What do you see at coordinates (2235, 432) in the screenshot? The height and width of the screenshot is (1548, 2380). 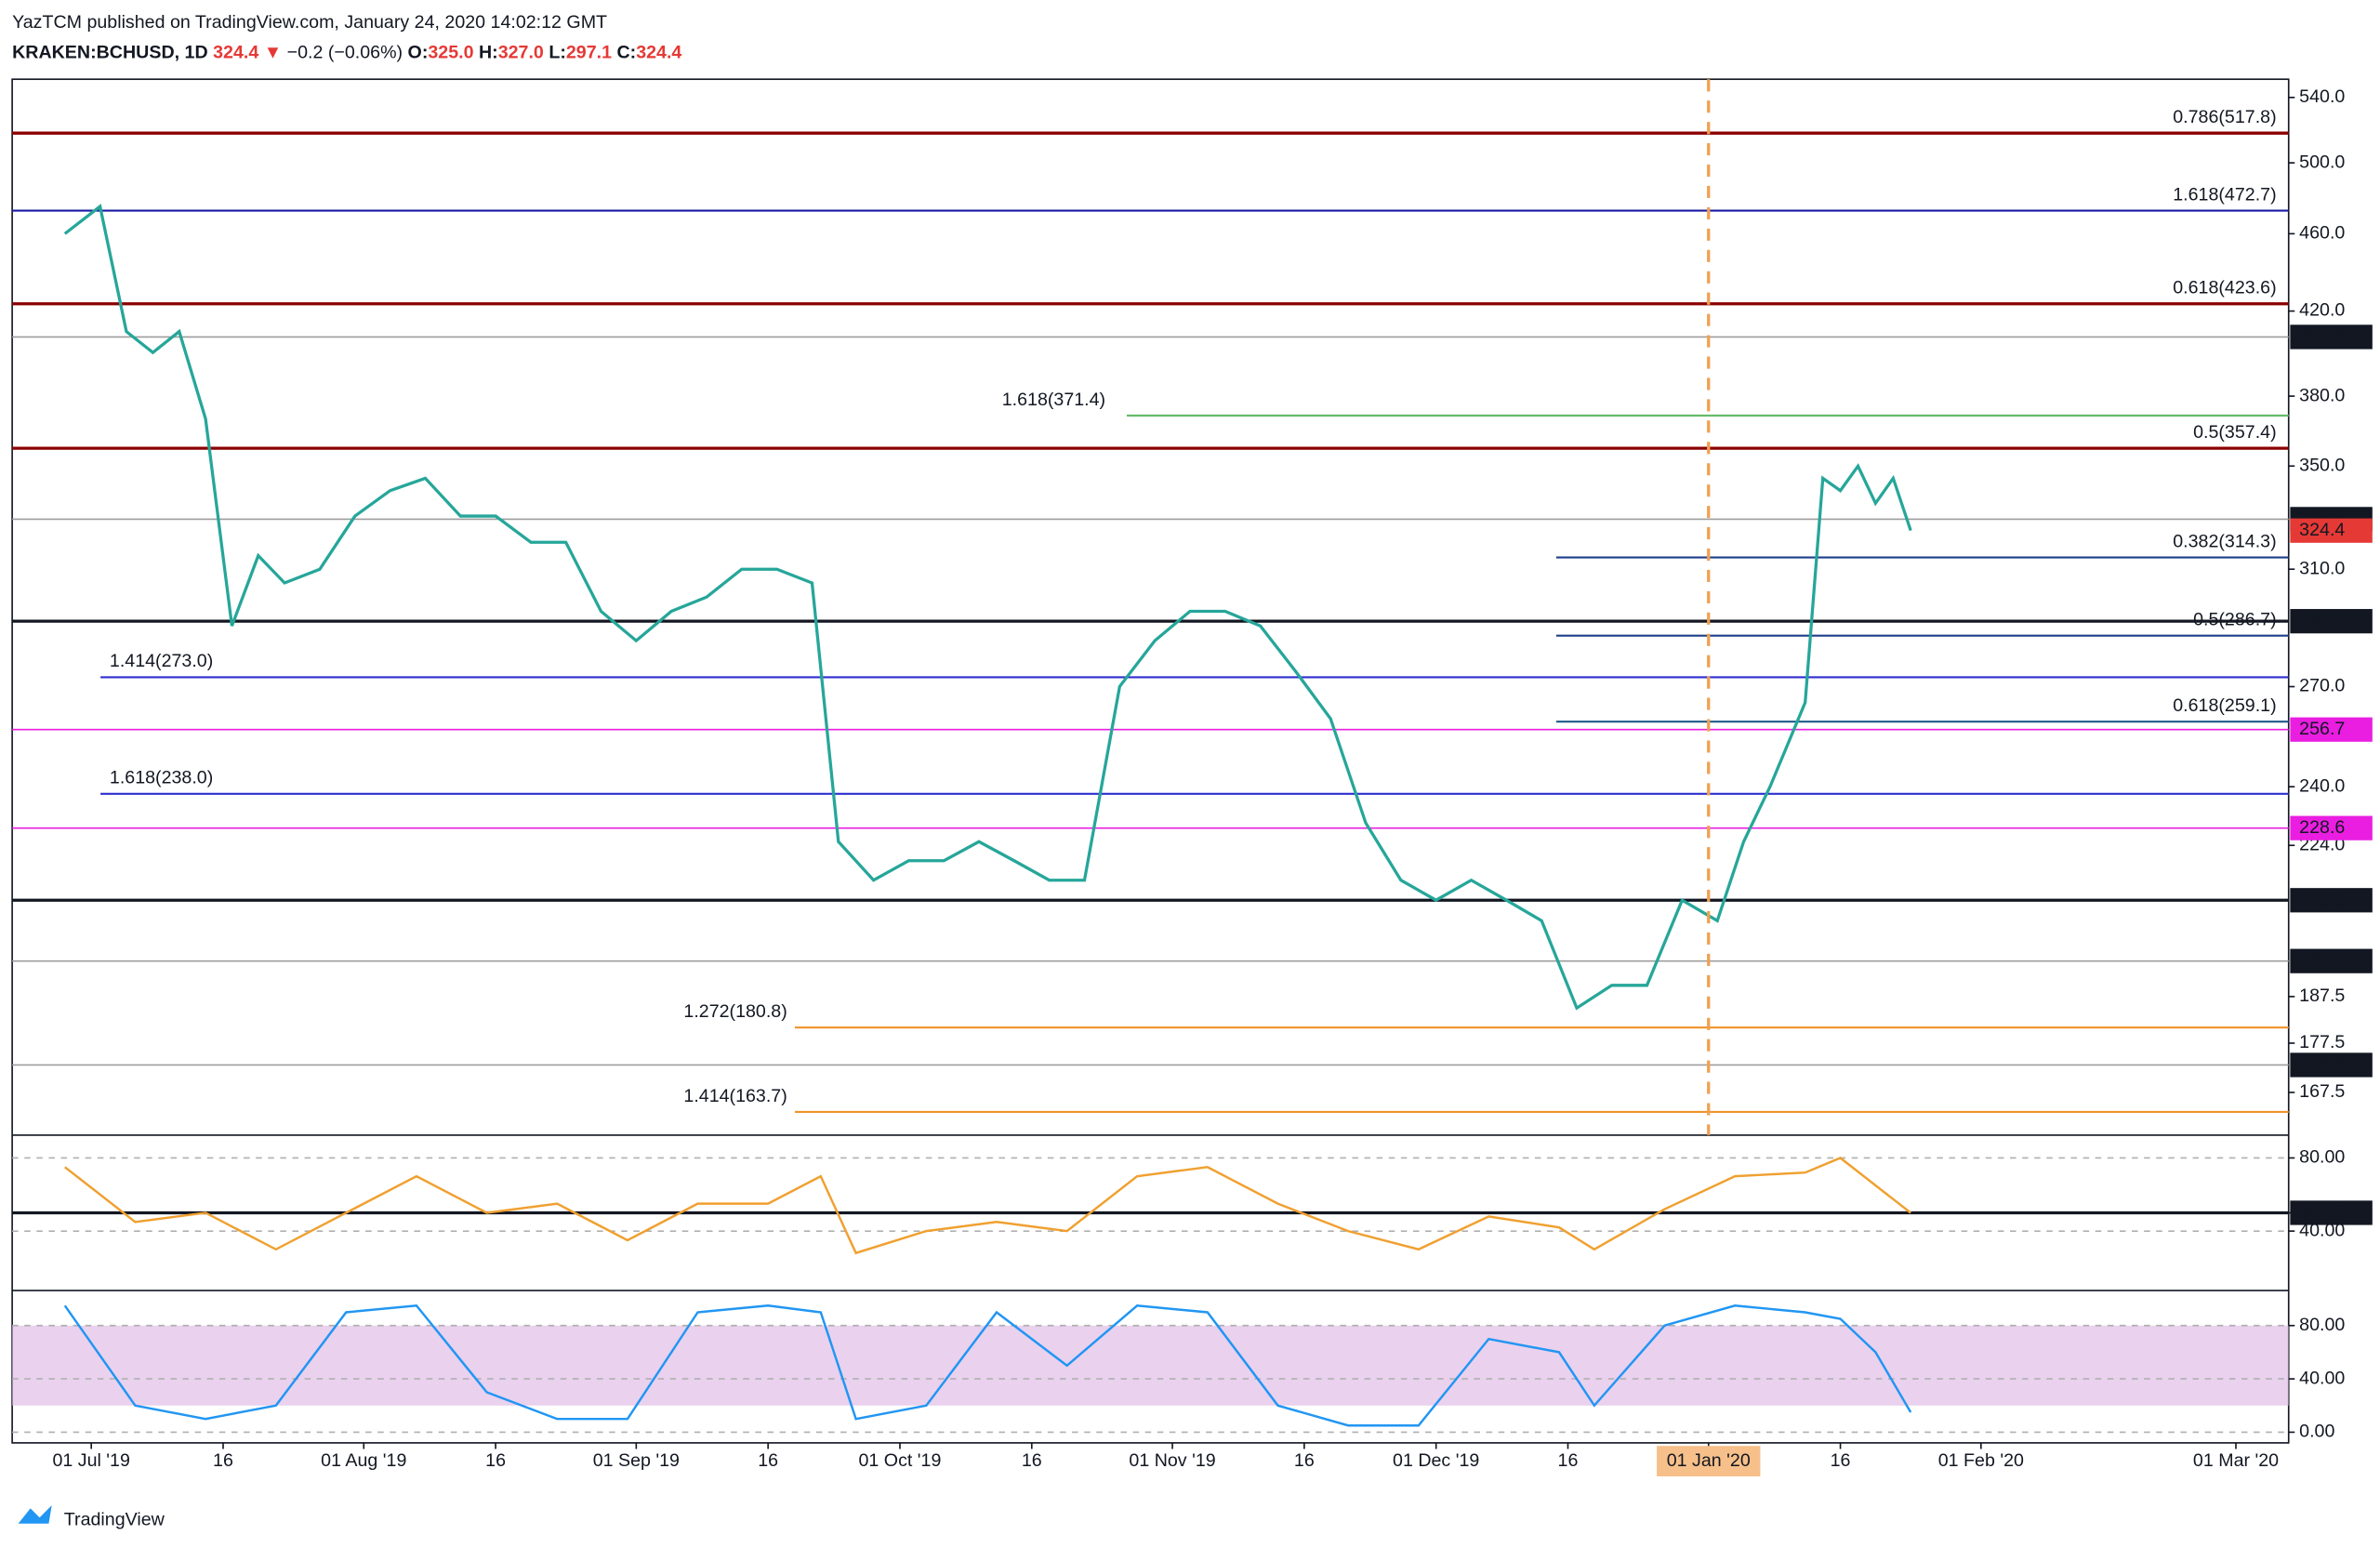 I see `level-label: 0.5(357.4)` at bounding box center [2235, 432].